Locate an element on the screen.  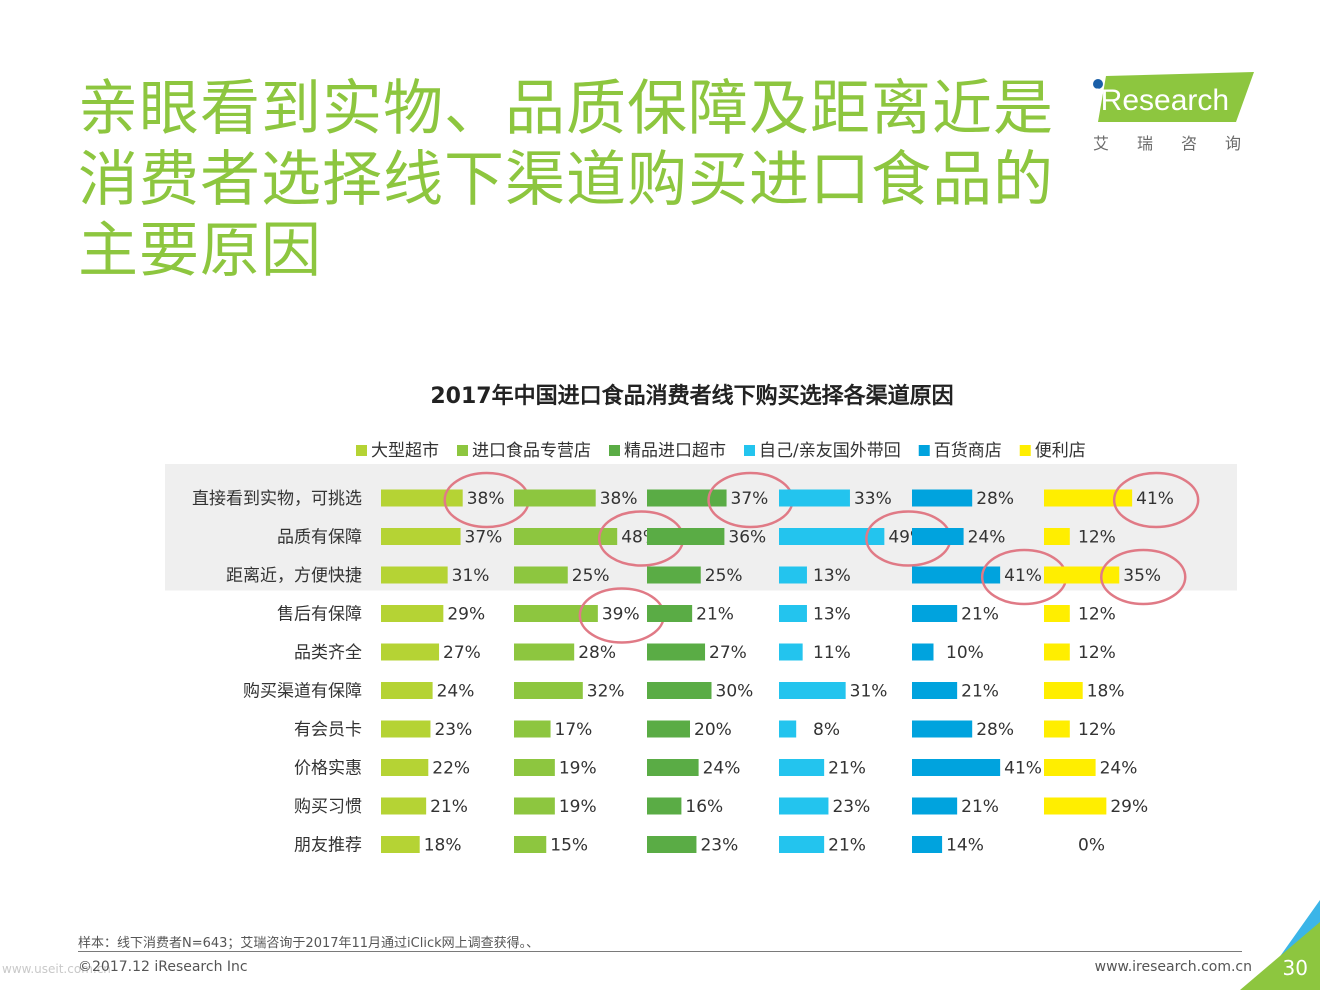
watermark: www.useit.com.cn is located at coordinates (56, 969).